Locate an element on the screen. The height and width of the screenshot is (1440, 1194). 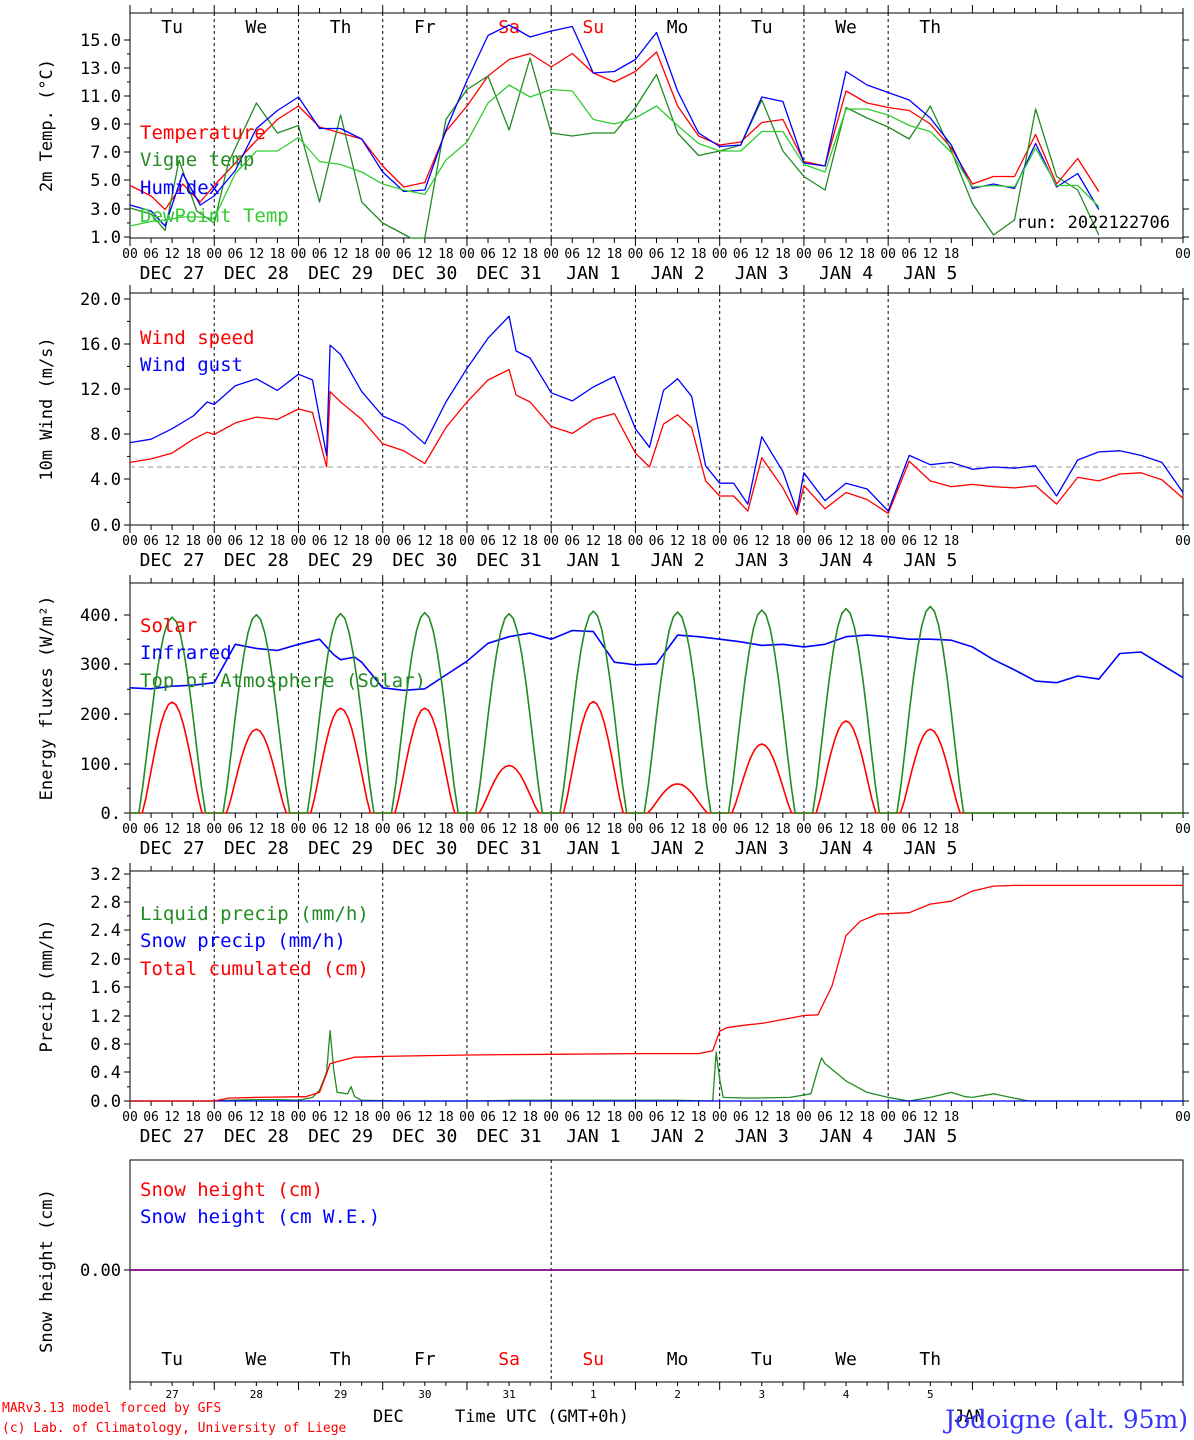
y-tick-label: 400. is located at coordinates (100, 616).